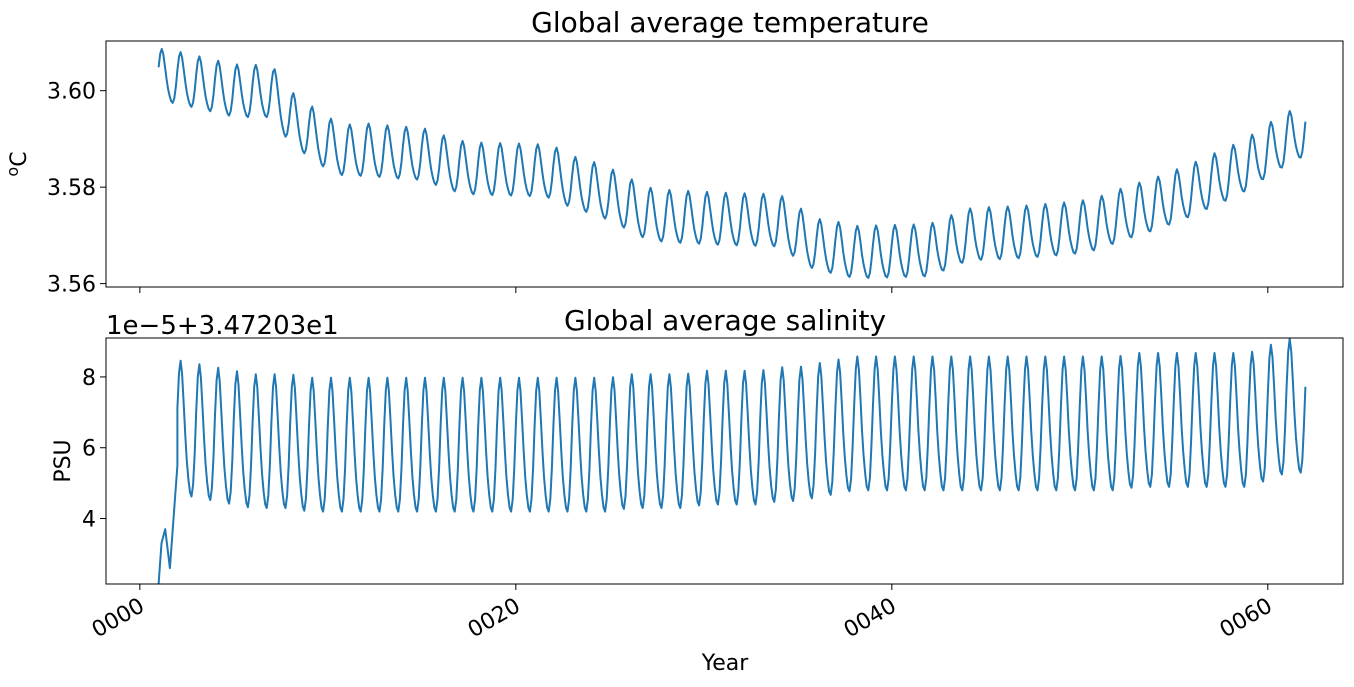  Describe the element at coordinates (12, 172) in the screenshot. I see `temperature-ylabel-superscript: o` at that location.